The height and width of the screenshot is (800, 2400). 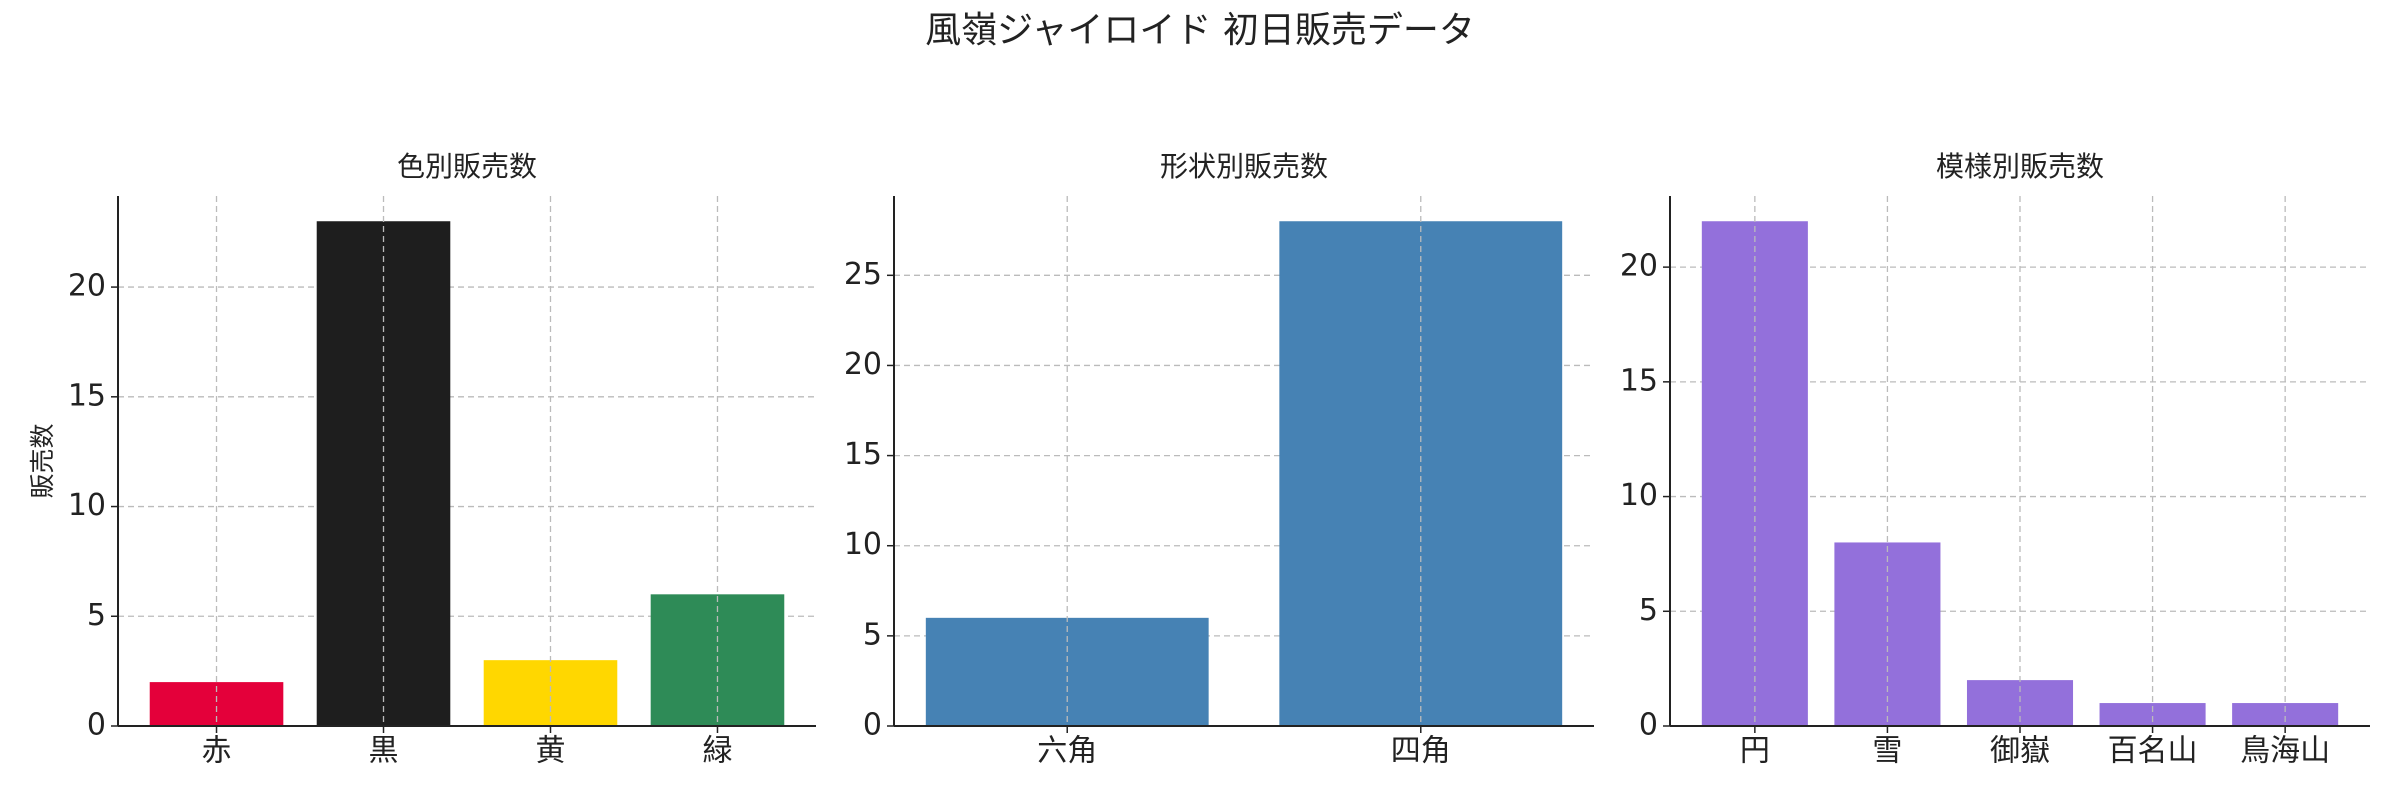 What do you see at coordinates (2153, 751) in the screenshot?
I see `x-tick-label: 百名山` at bounding box center [2153, 751].